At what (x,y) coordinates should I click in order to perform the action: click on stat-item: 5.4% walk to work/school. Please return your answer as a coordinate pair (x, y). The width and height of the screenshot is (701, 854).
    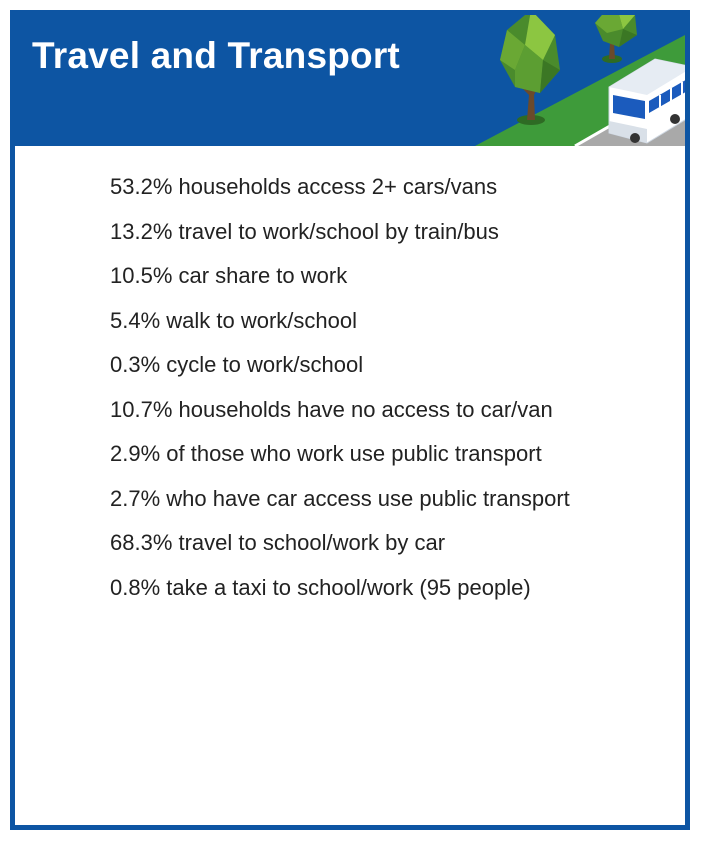
    Looking at the image, I should click on (233, 320).